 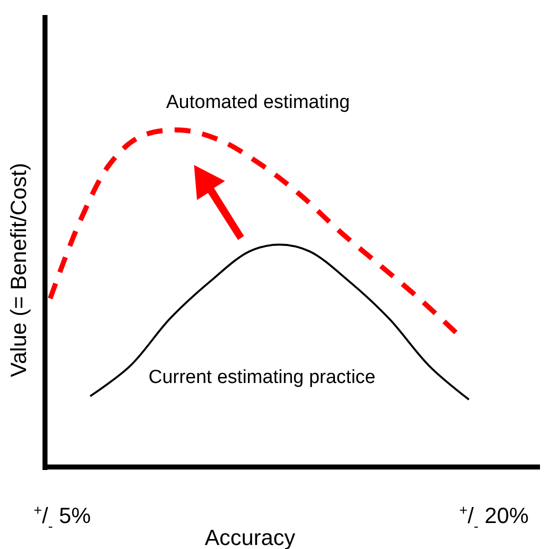 I want to click on series-label: Automated estimating, so click(x=258, y=102).